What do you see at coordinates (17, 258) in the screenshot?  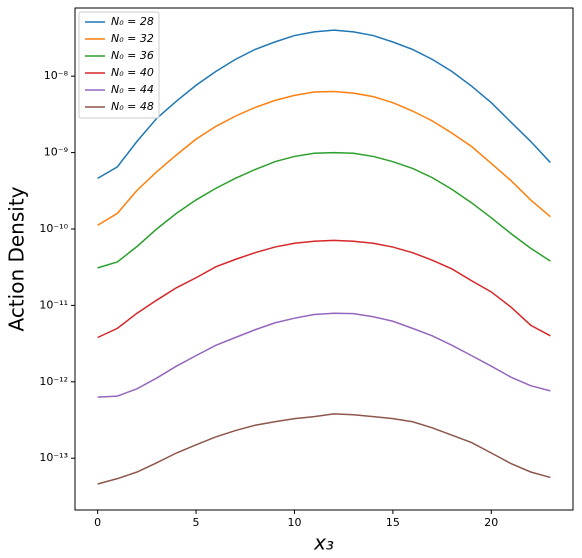 I see `y-axis-label: Action Density` at bounding box center [17, 258].